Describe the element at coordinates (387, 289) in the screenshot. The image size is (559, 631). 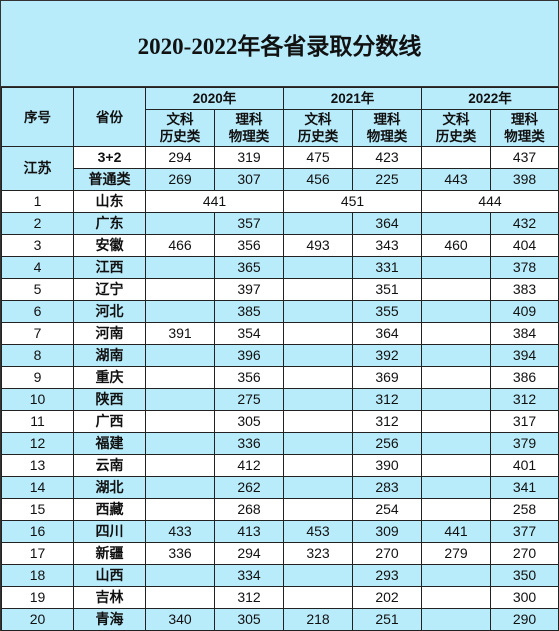
I see `score-cell: 351` at that location.